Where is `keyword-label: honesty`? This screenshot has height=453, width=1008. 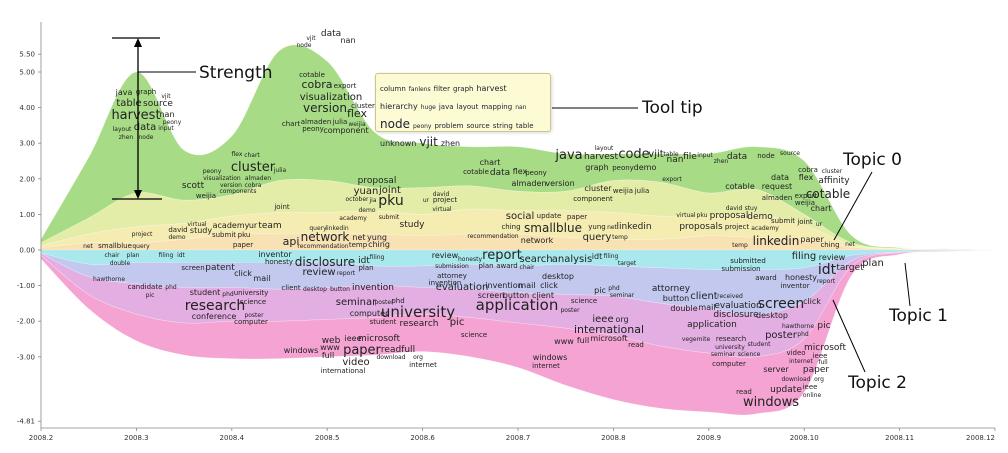
keyword-label: honesty is located at coordinates (279, 262).